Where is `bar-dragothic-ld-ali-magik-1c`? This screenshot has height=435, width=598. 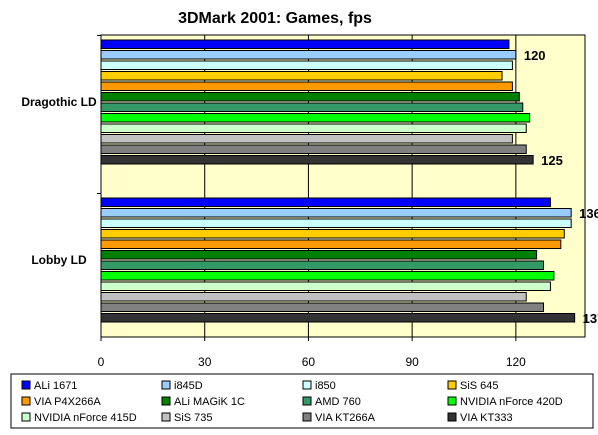 bar-dragothic-ld-ali-magik-1c is located at coordinates (310, 97).